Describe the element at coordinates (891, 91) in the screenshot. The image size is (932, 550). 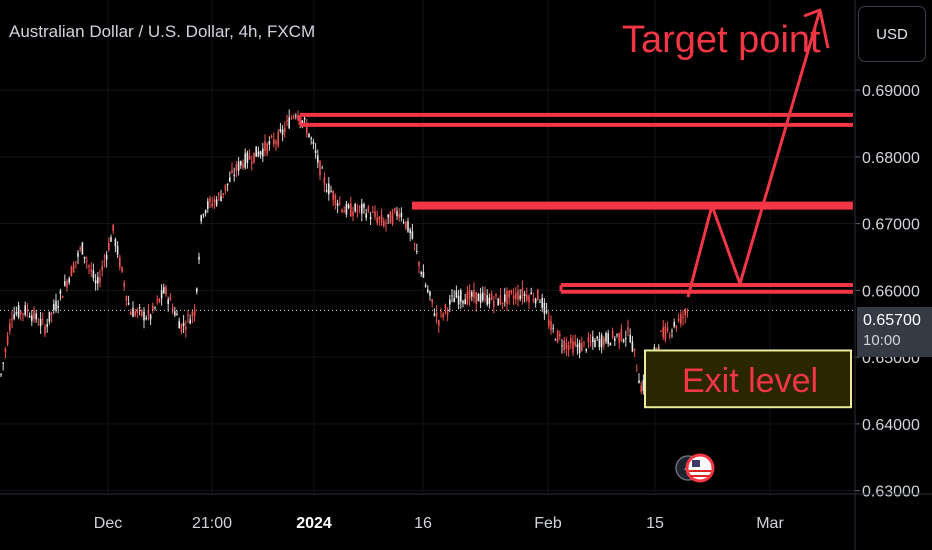
I see `y-tick-label: 0.69000` at that location.